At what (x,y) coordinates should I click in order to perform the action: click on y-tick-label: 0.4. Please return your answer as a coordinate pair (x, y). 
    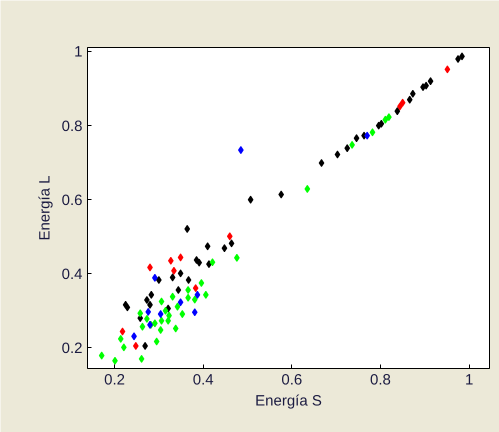
    Looking at the image, I should click on (72, 274).